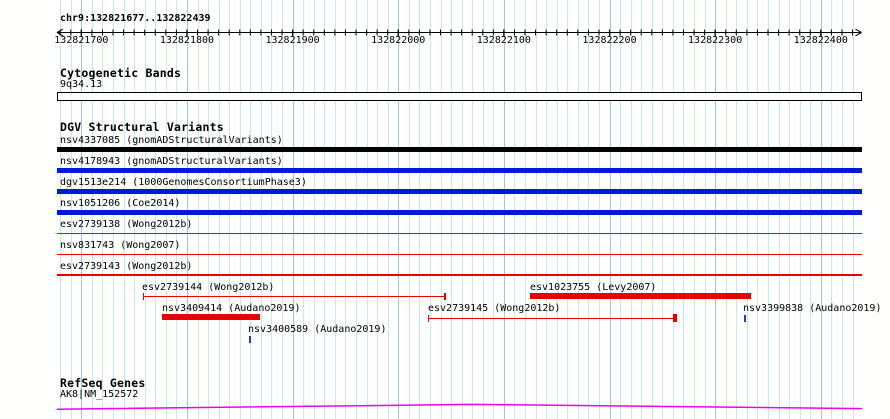 The width and height of the screenshot is (890, 419). Describe the element at coordinates (398, 40) in the screenshot. I see `ruler-tick-label: 132822000` at that location.